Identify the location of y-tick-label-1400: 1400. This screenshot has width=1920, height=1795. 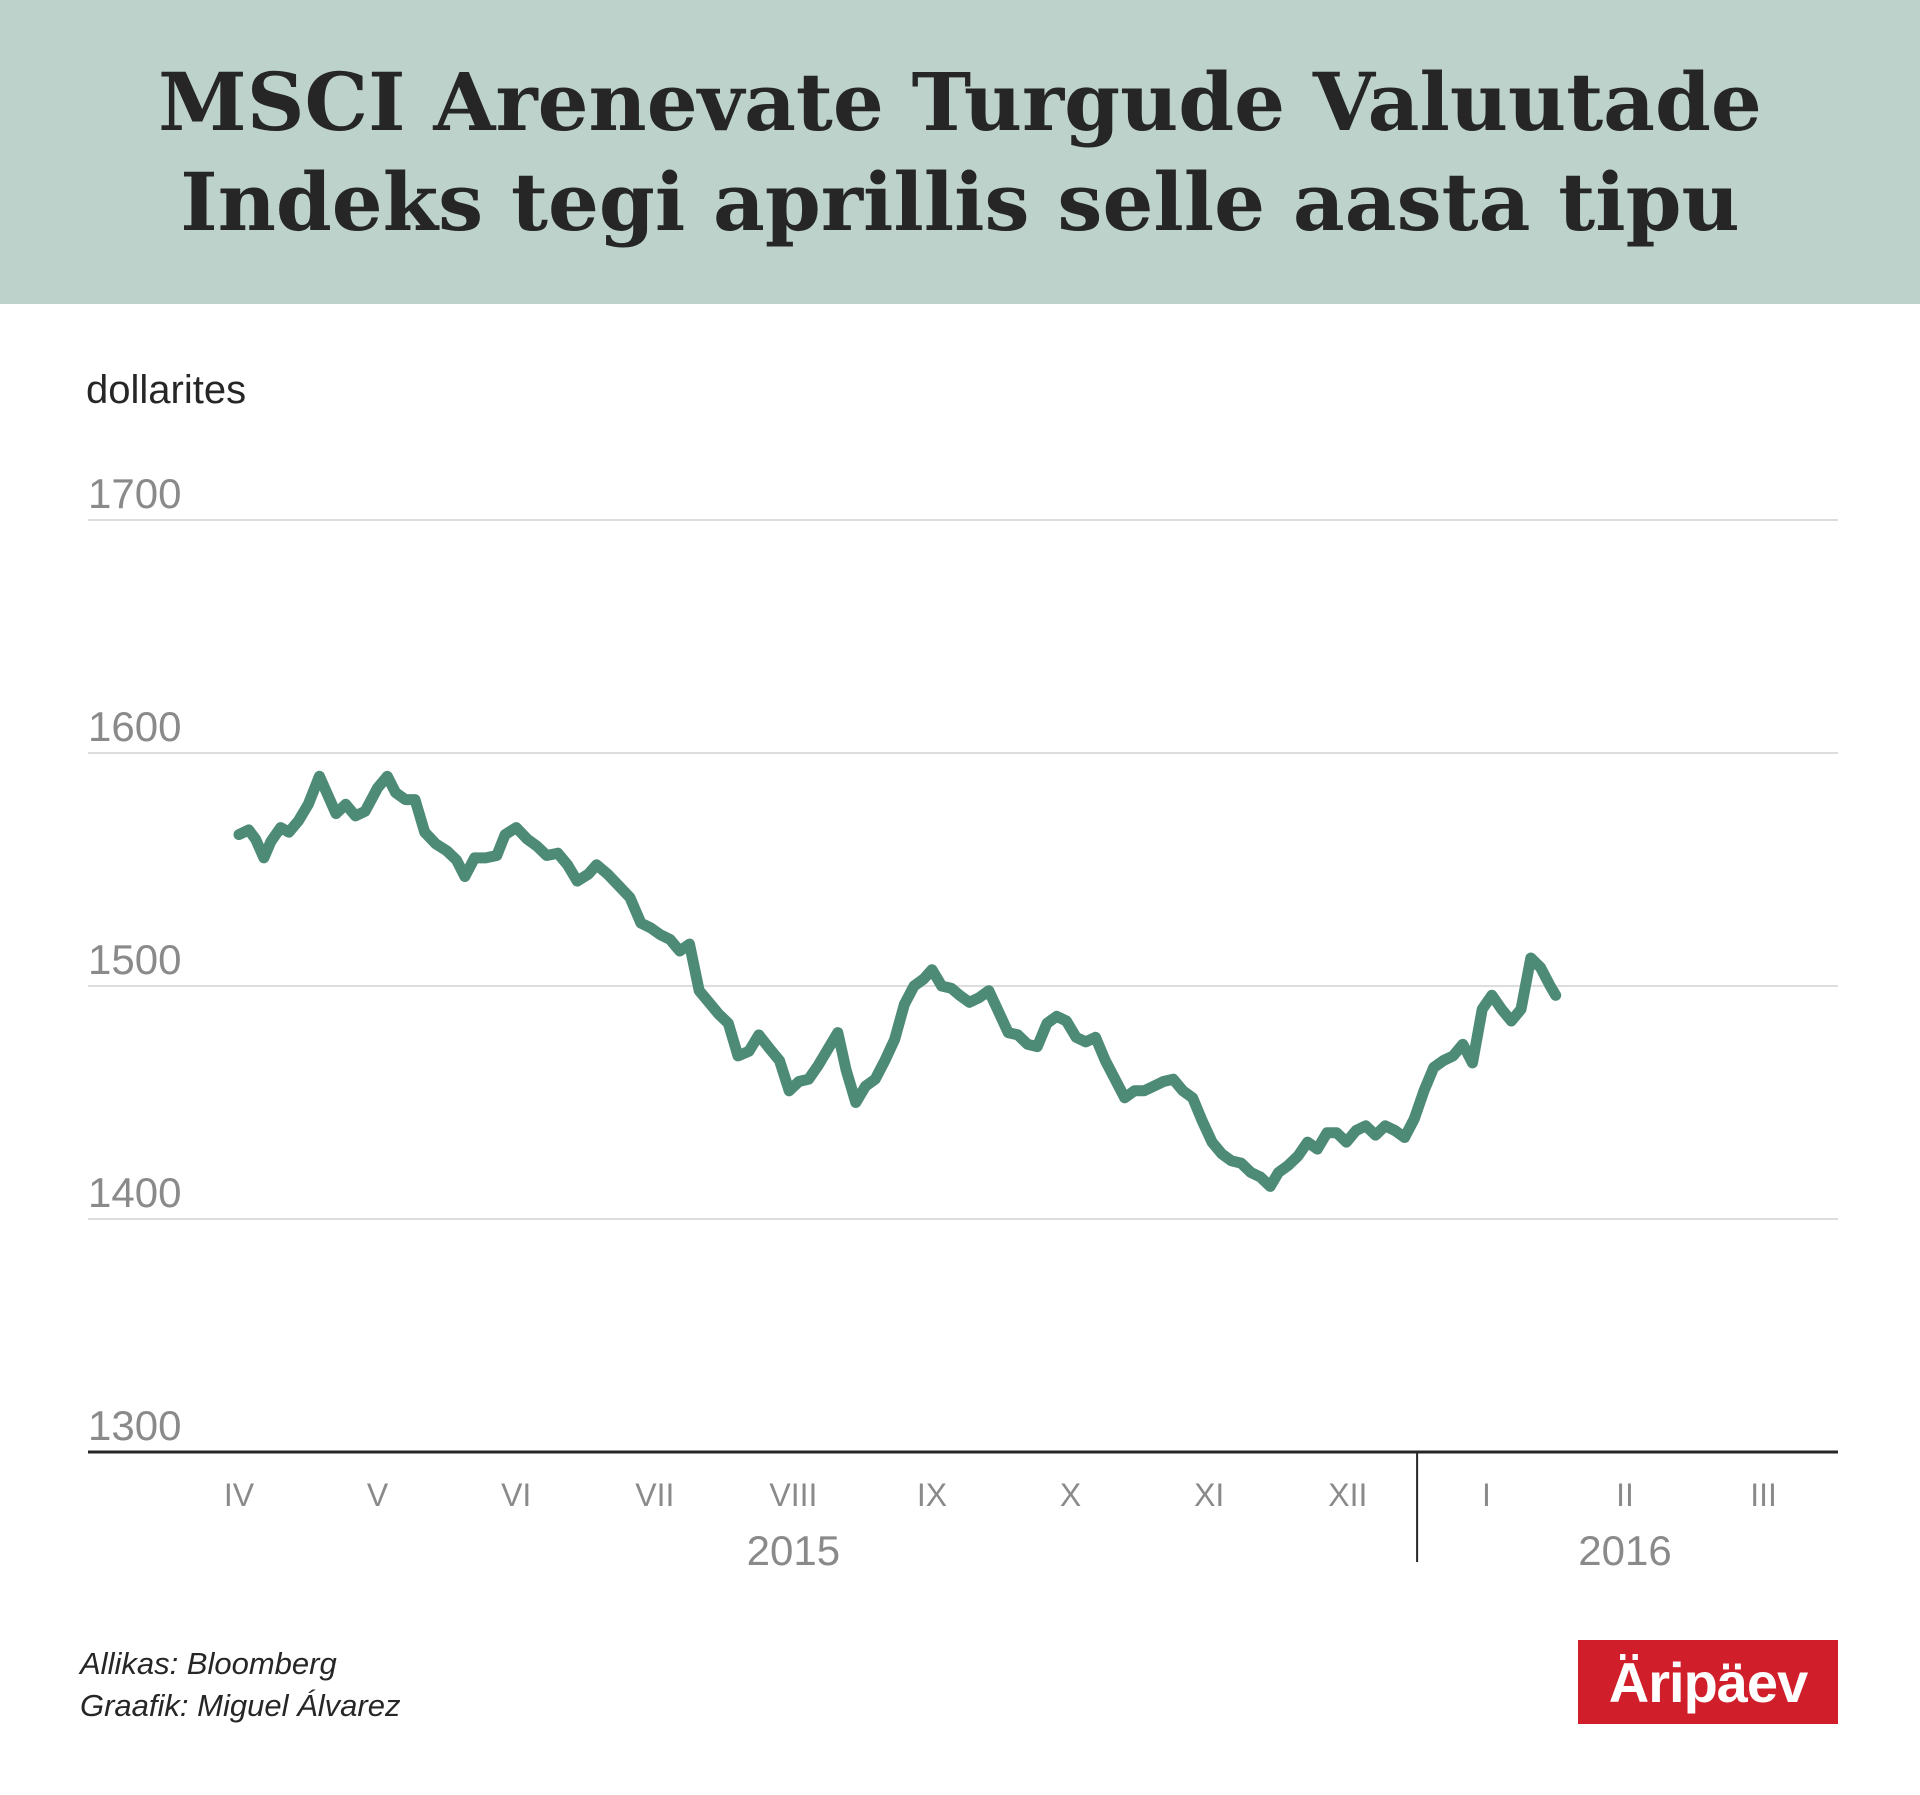
(134, 1192).